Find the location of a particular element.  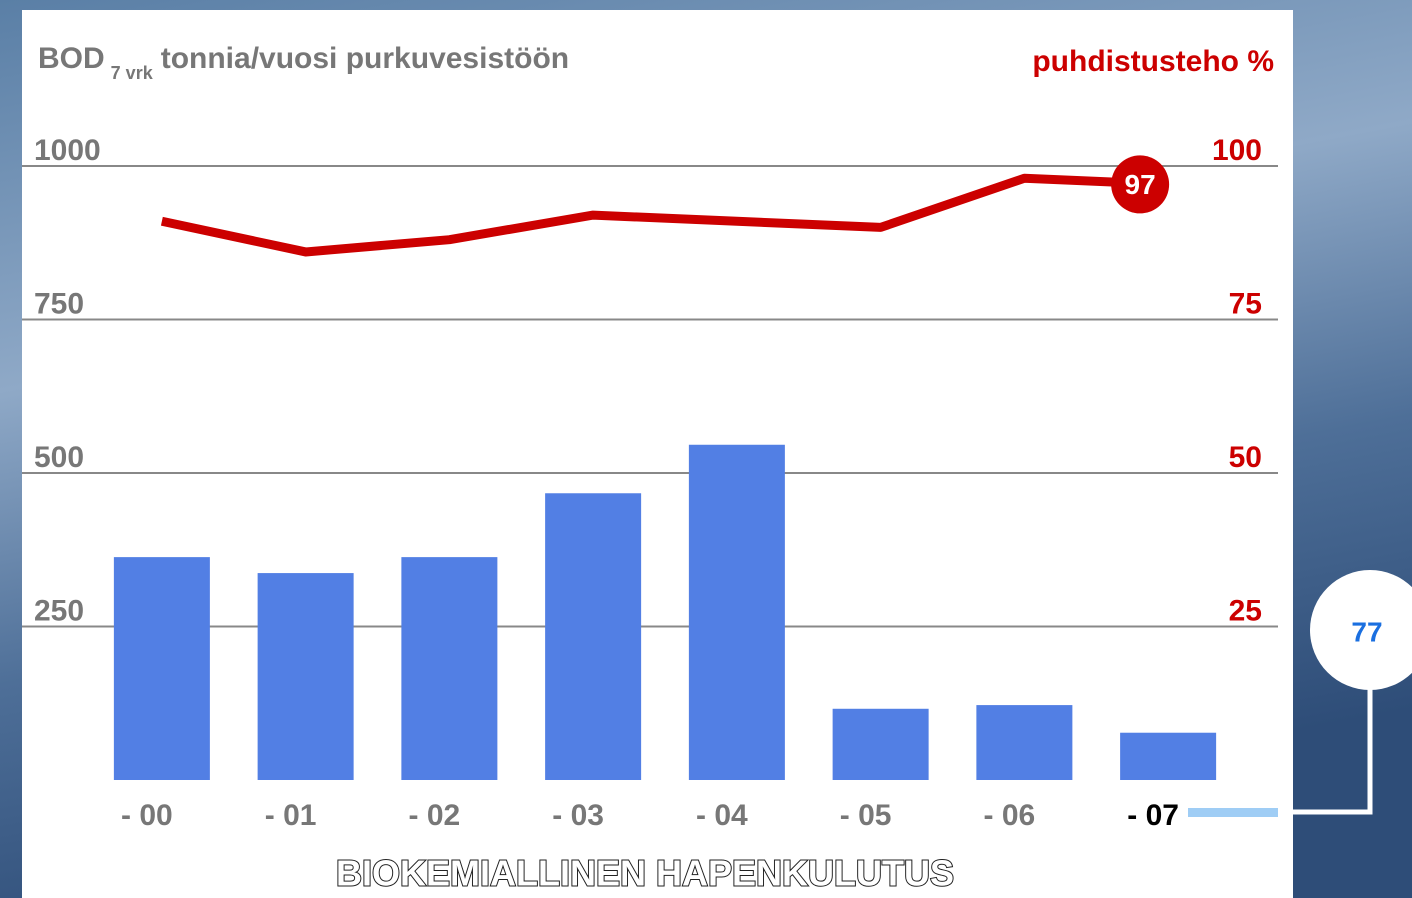

x-tick-label: - 03 is located at coordinates (578, 815).